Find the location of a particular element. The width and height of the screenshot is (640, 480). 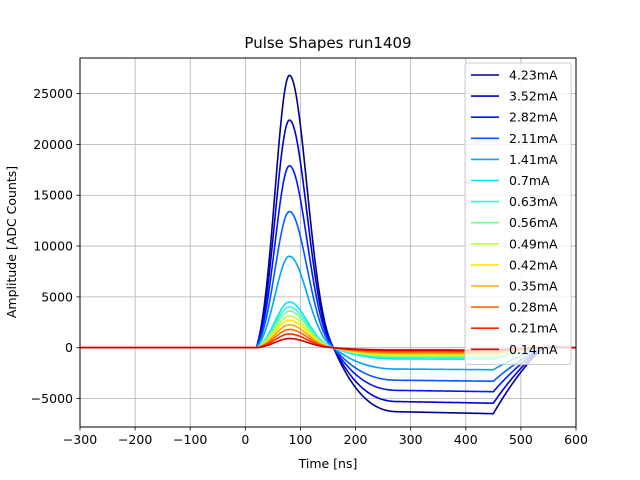

legend-label: 0.7mA is located at coordinates (529, 180).